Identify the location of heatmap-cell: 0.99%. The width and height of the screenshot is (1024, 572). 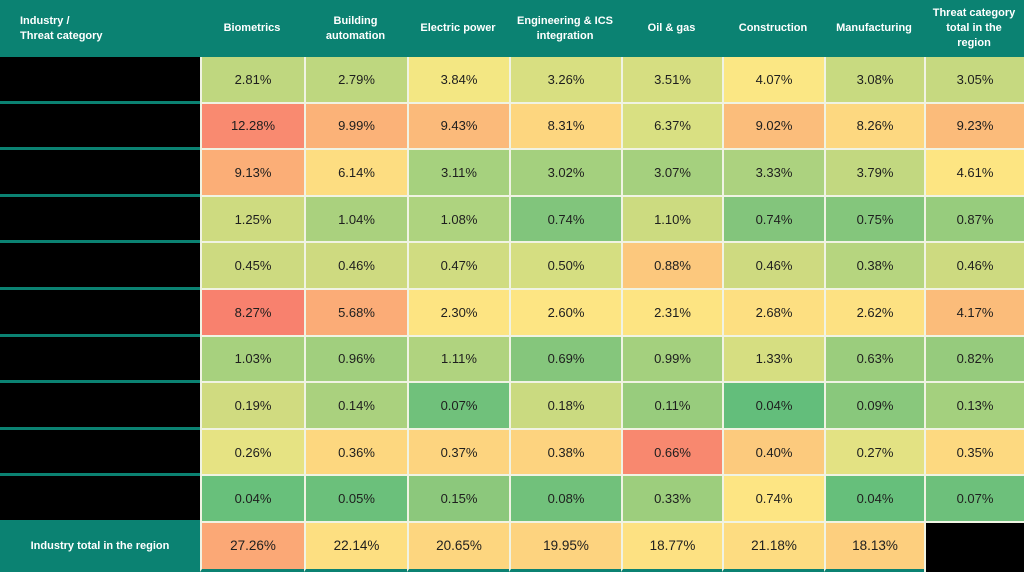
(671, 360).